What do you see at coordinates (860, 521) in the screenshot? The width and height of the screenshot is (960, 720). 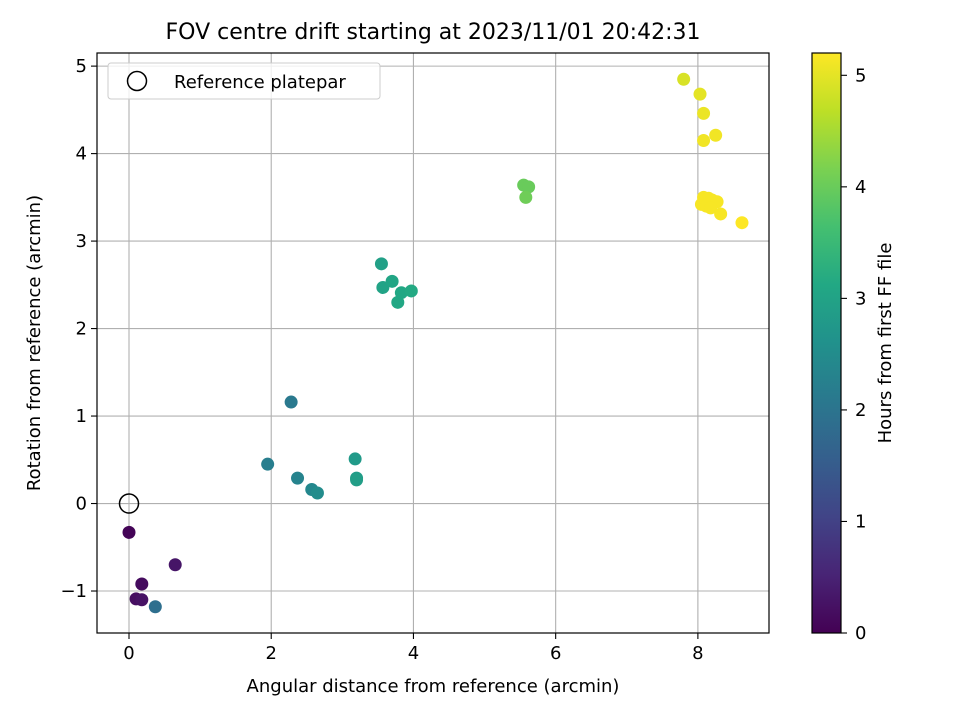 I see `colorbar-tick-label: 1` at bounding box center [860, 521].